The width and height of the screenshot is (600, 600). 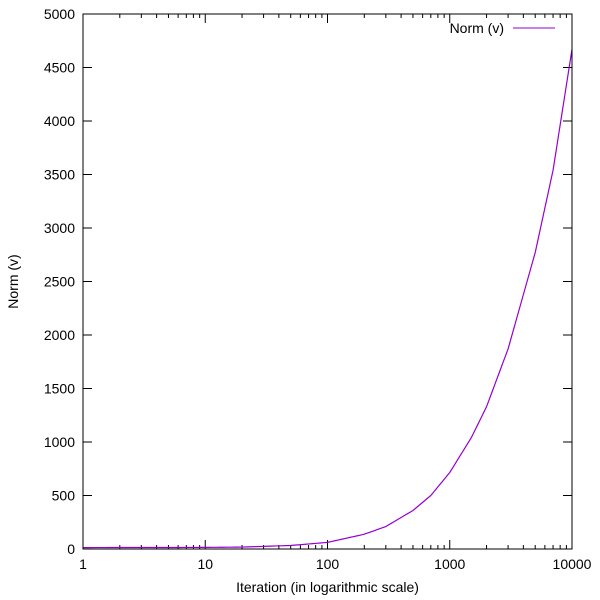 I want to click on y-tick-label: 3000, so click(x=59, y=228).